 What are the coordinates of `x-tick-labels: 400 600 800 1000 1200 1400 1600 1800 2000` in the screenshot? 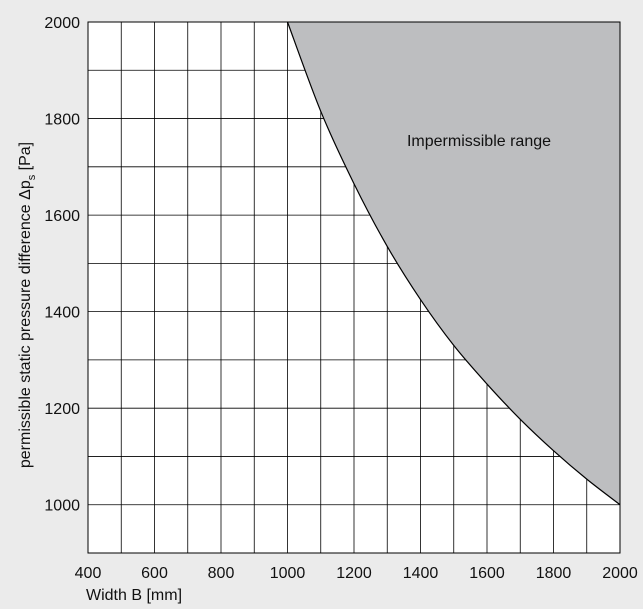 It's located at (356, 573).